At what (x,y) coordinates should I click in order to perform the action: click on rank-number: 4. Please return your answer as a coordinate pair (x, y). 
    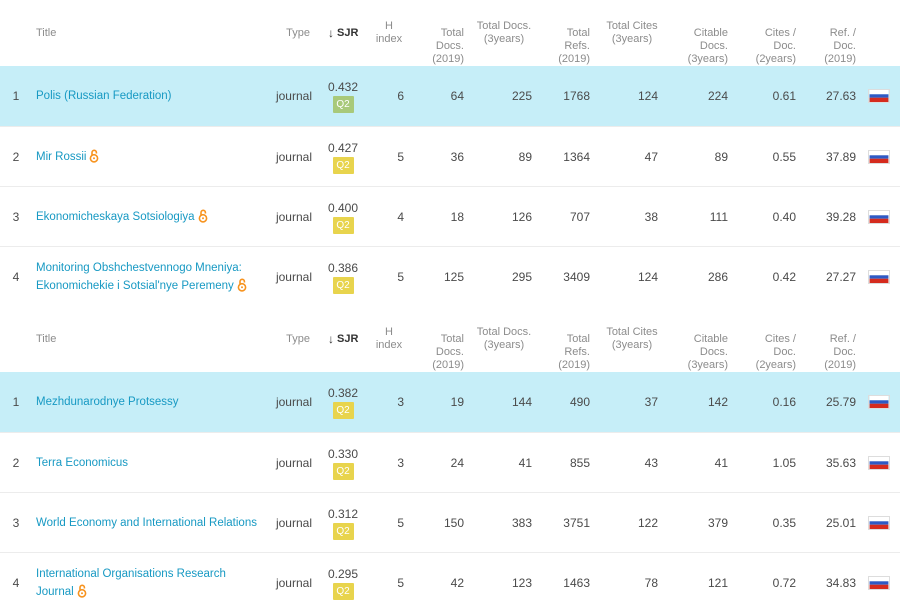
    Looking at the image, I should click on (16, 583).